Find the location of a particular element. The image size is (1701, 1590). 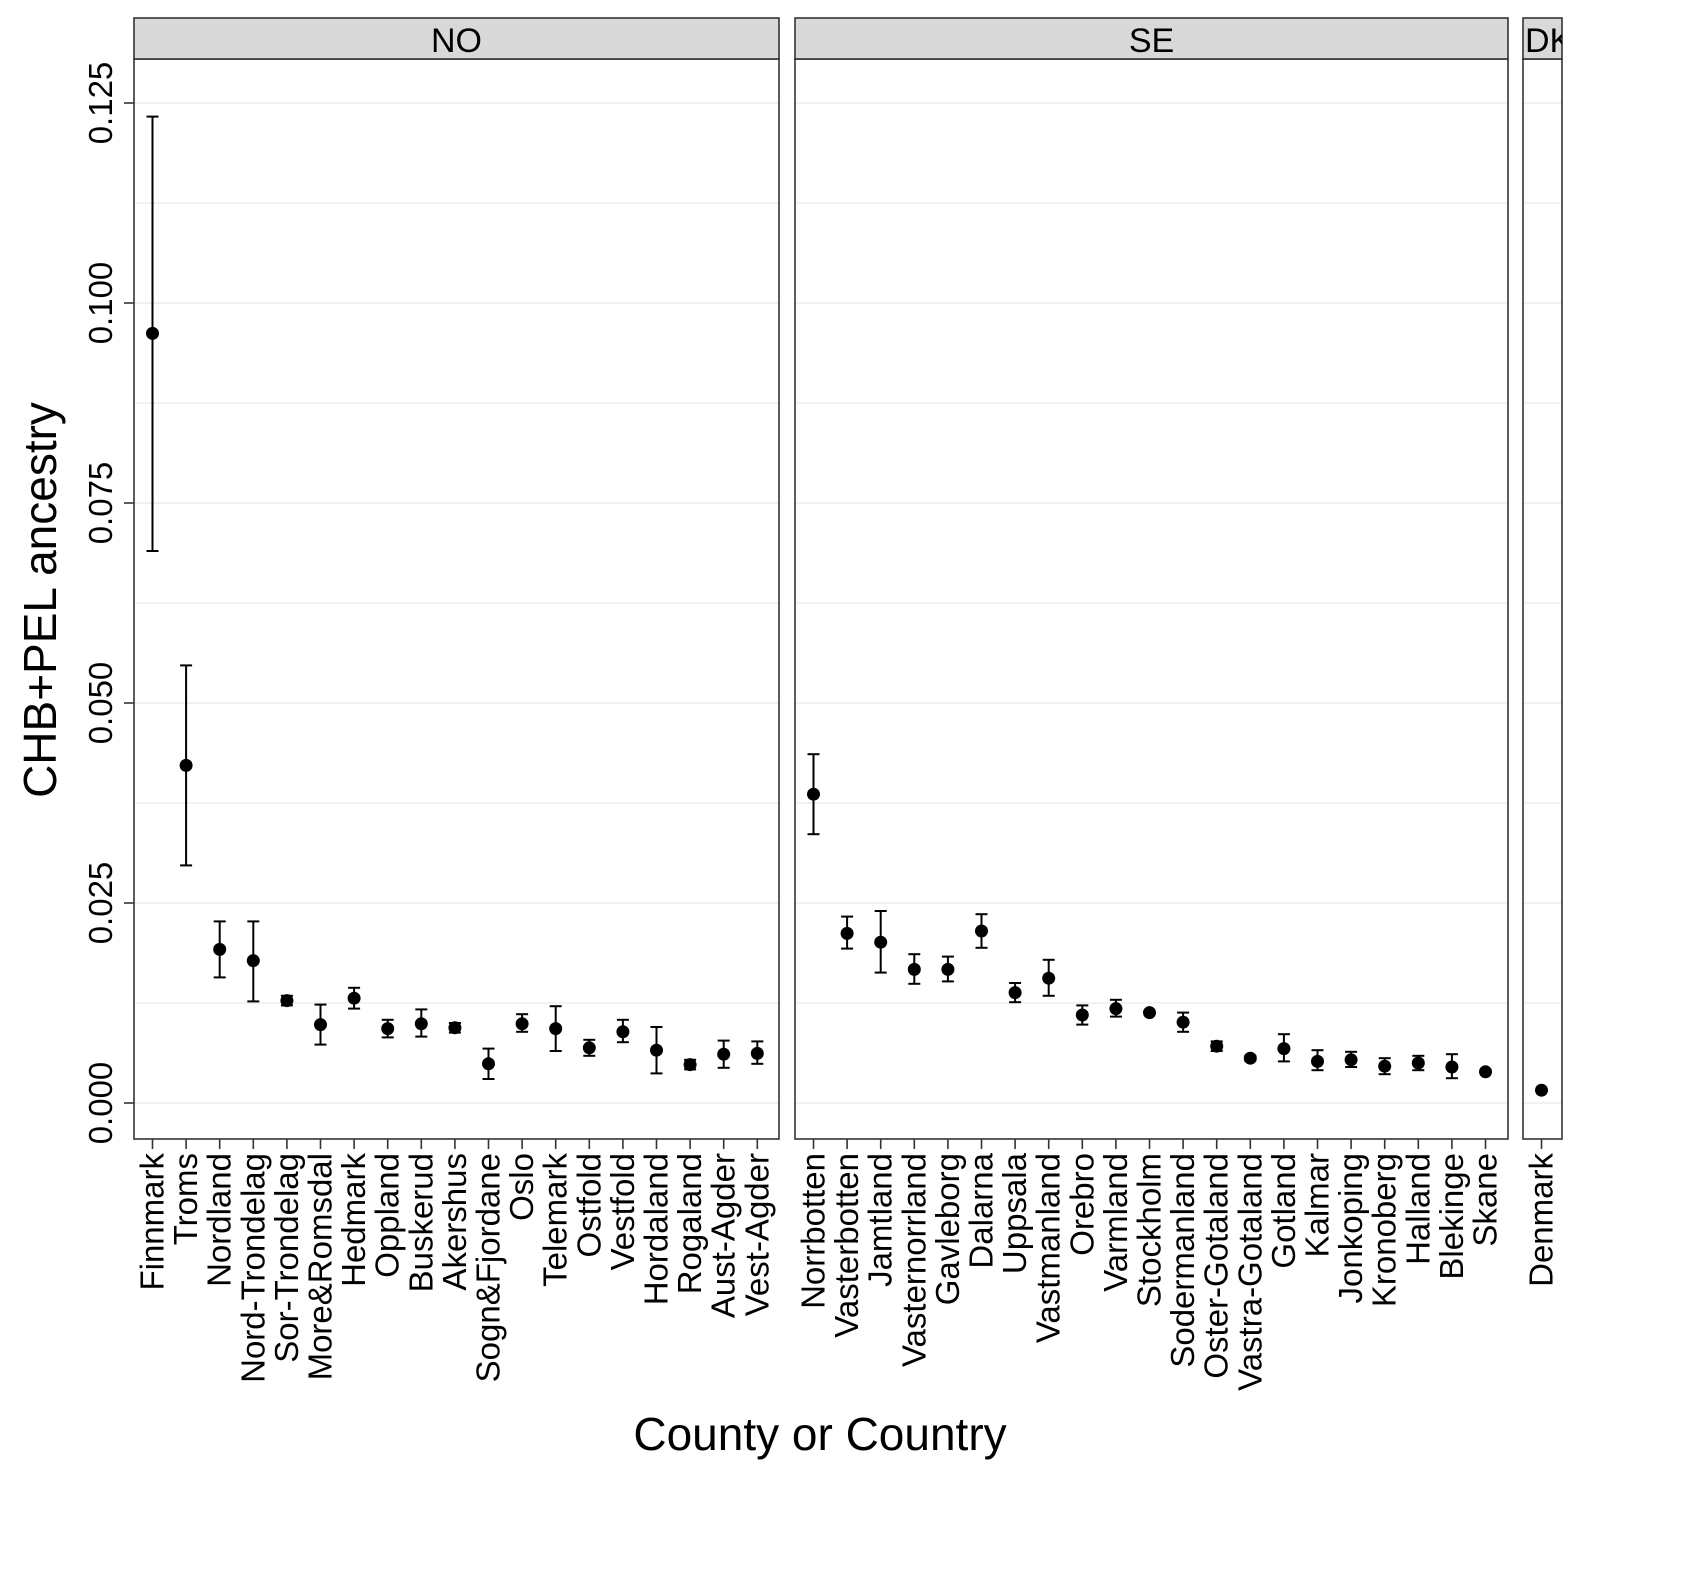

x-tick-label-norrbotten: Norrbotten is located at coordinates (813, 1231).